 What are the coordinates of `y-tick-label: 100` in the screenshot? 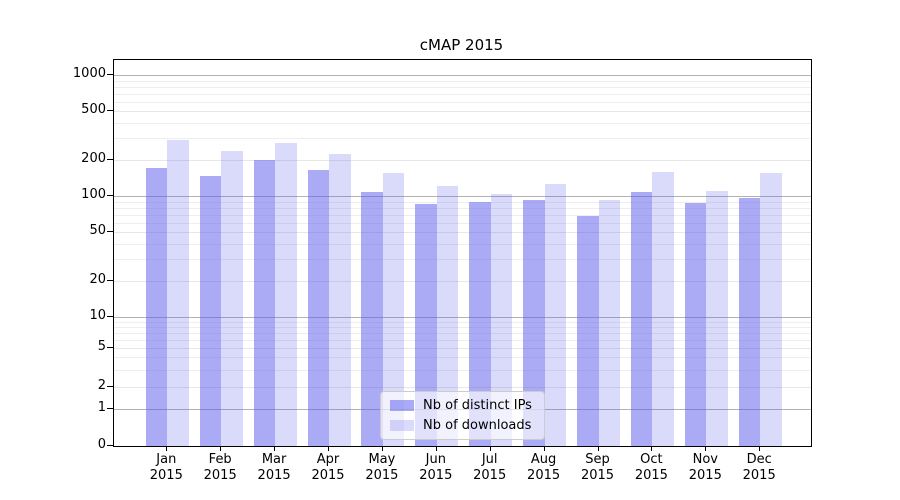 It's located at (93, 194).